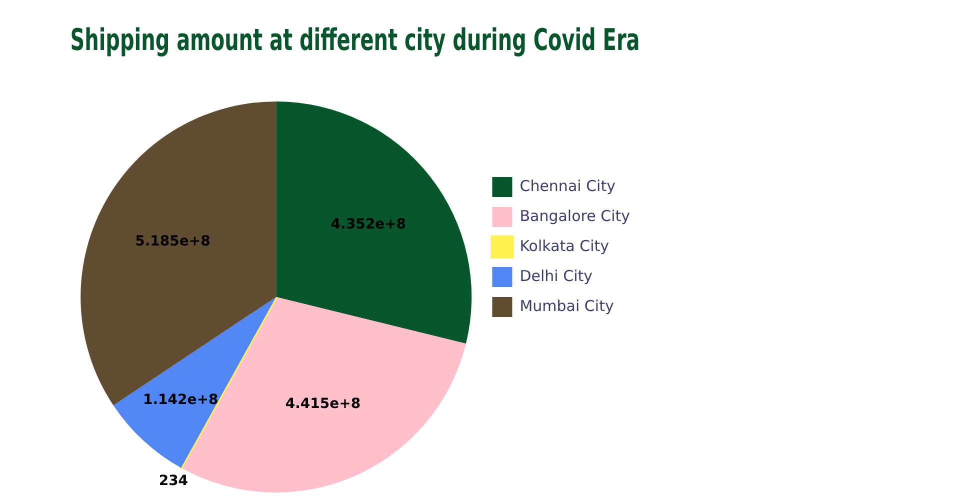  What do you see at coordinates (368, 224) in the screenshot?
I see `data-label: 4.352e+8` at bounding box center [368, 224].